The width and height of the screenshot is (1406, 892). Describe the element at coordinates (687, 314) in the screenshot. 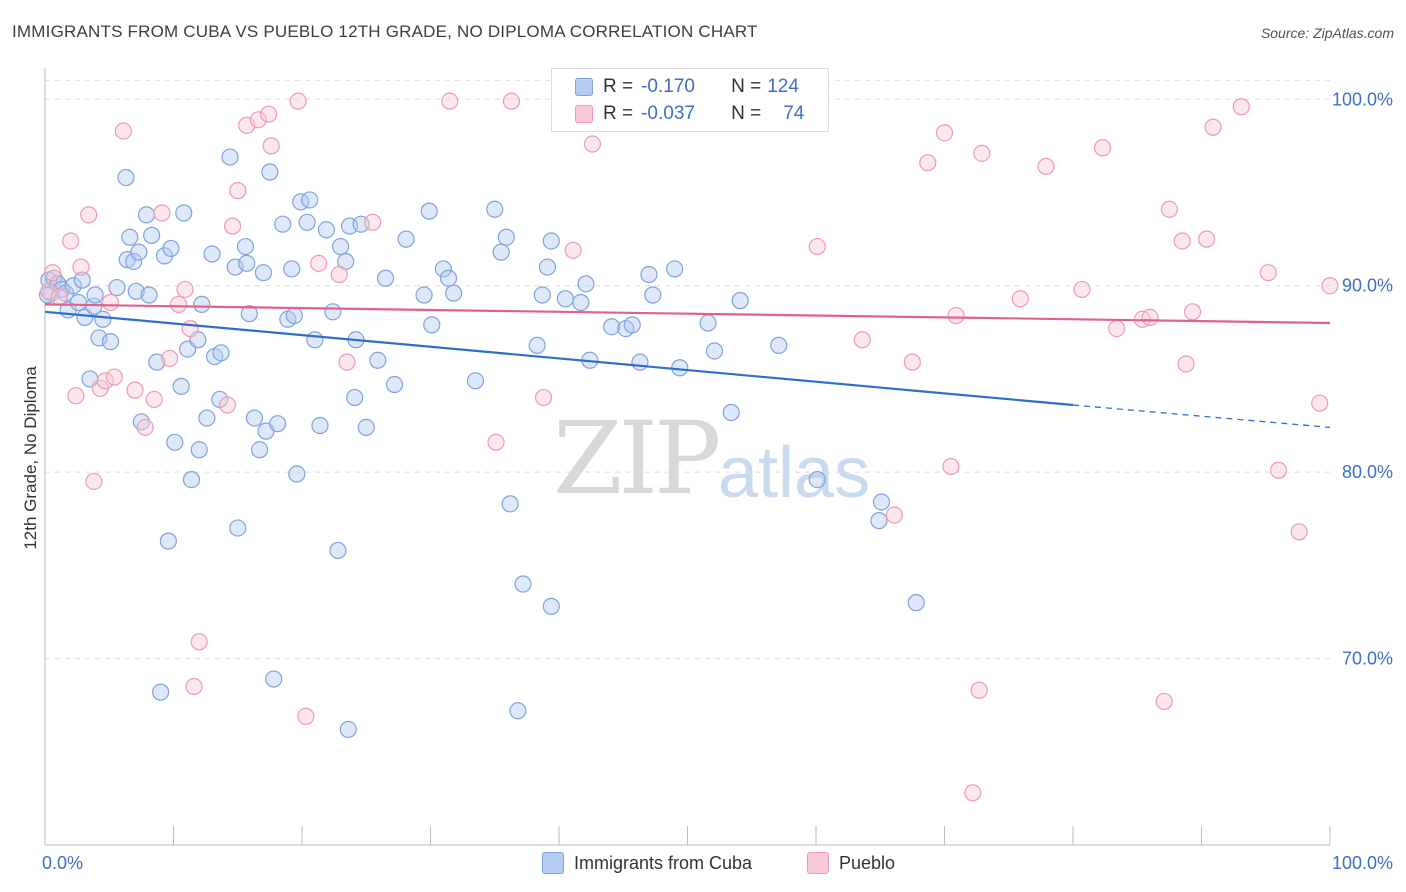

I see `trend-line-pueblo` at that location.